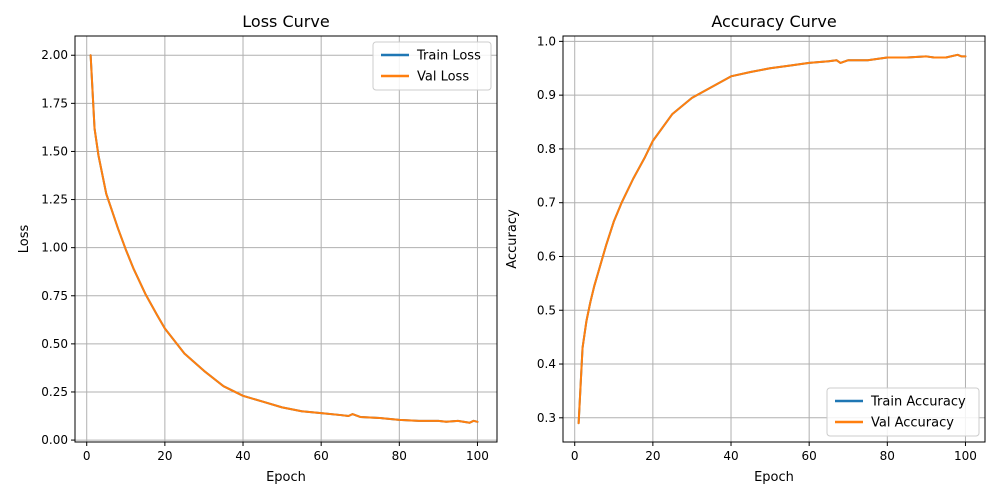 The width and height of the screenshot is (1000, 500). What do you see at coordinates (918, 402) in the screenshot?
I see `accuracy-legend-label-train: Train Accuracy` at bounding box center [918, 402].